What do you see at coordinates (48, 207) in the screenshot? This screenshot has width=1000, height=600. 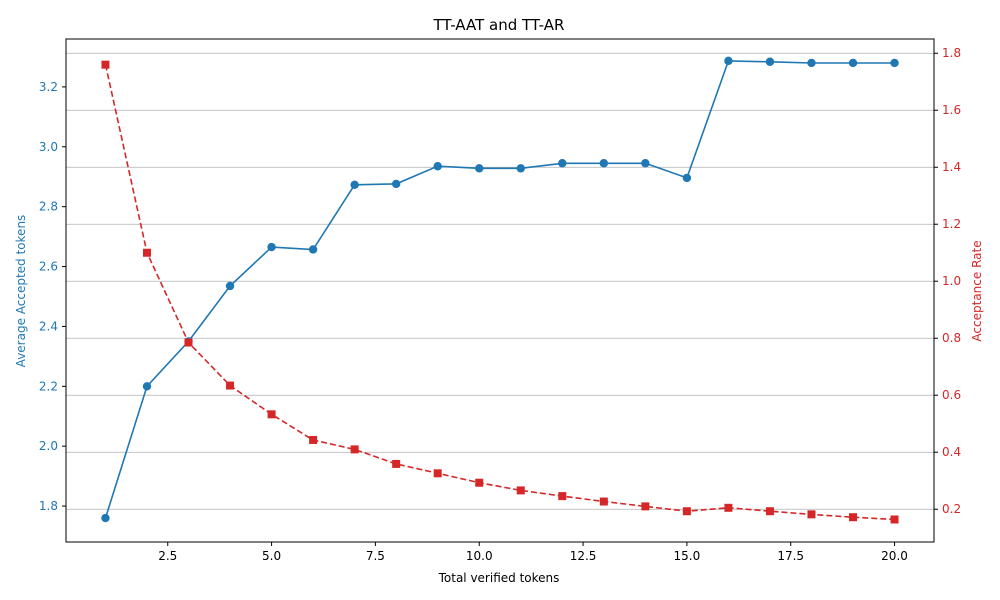 I see `left-tick-label: 2.8` at bounding box center [48, 207].